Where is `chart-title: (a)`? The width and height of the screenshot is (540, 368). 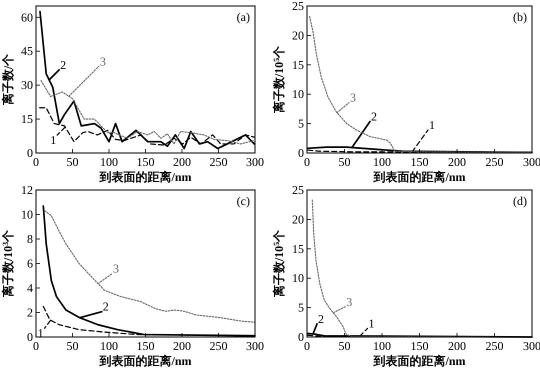
chart-title: (a) is located at coordinates (243, 17).